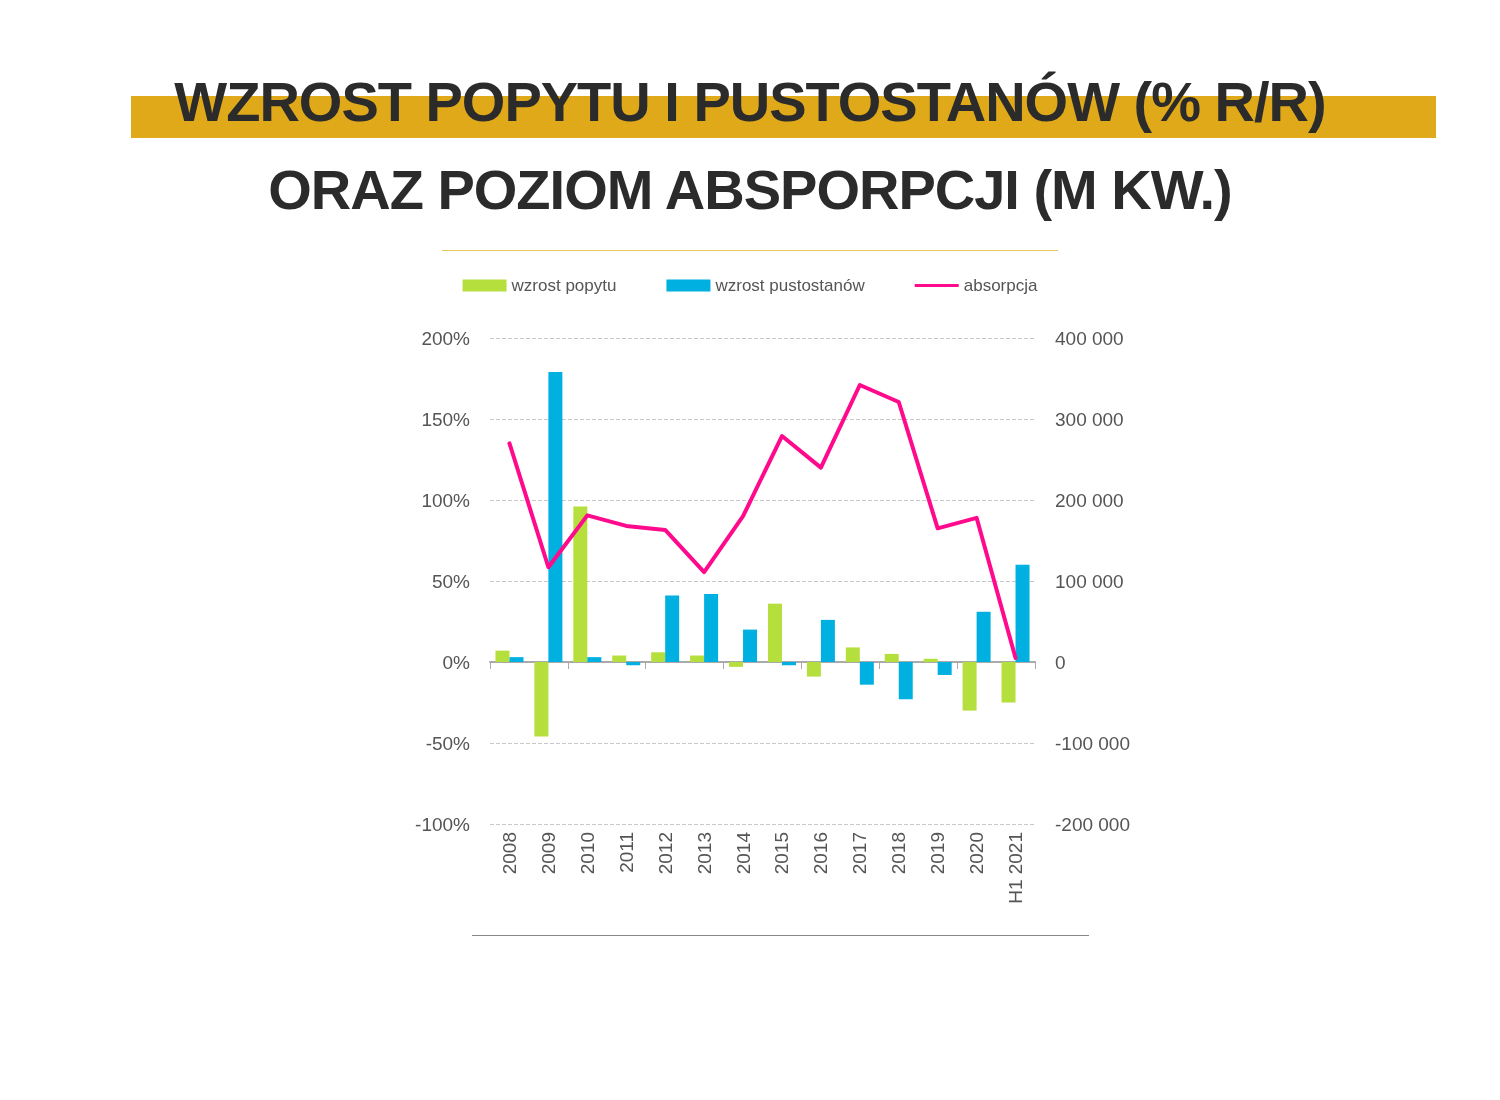 The image size is (1500, 1100). What do you see at coordinates (821, 853) in the screenshot?
I see `x-tick-label: 2016` at bounding box center [821, 853].